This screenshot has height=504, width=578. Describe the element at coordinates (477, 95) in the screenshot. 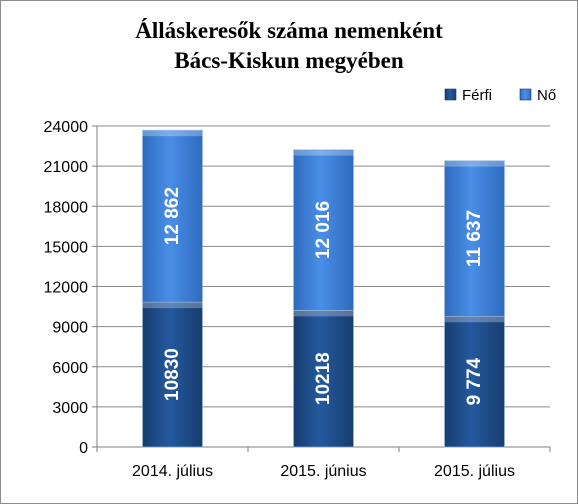

I see `legend-label-ferfi: Férfi` at that location.